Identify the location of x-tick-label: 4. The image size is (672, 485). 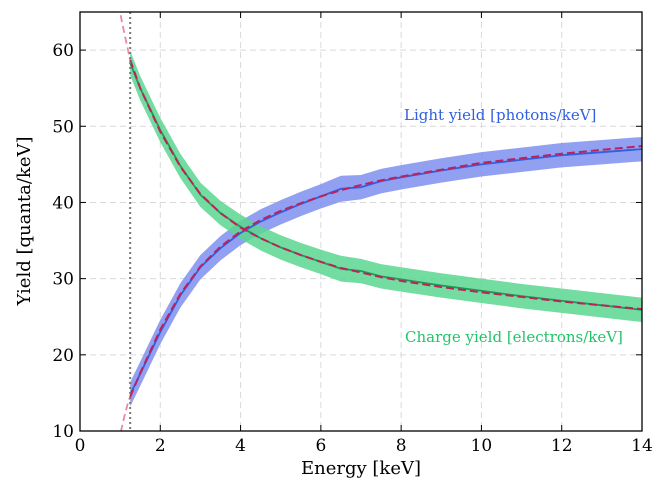
(240, 446).